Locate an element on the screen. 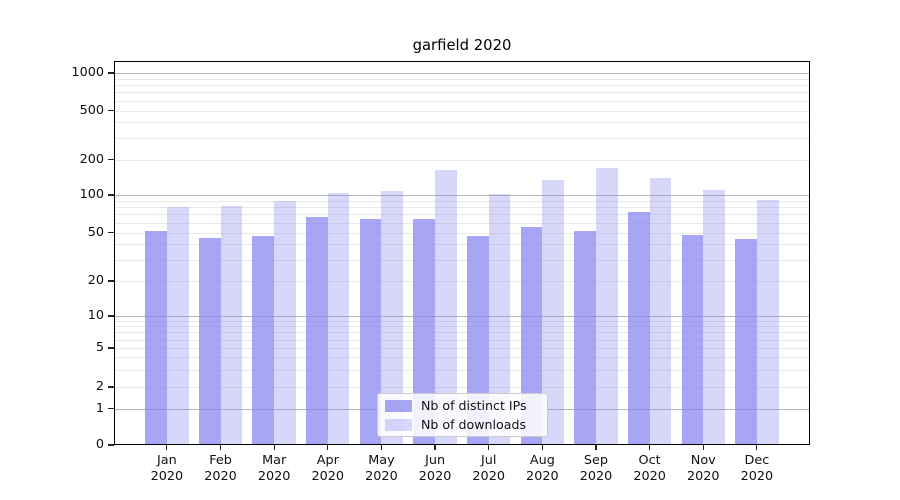  x-tick-label: Aug 2020 is located at coordinates (542, 469).